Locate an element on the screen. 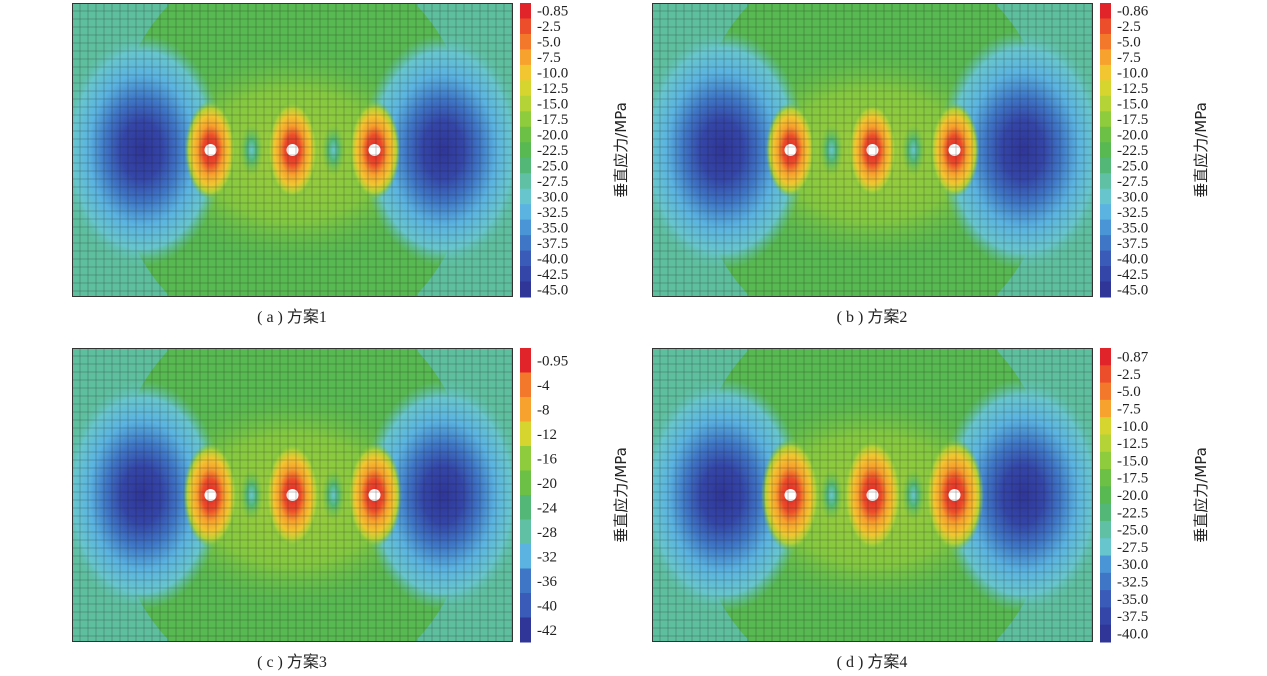 This screenshot has height=676, width=1267. colorbar-tick: -0.85 is located at coordinates (552, 12).